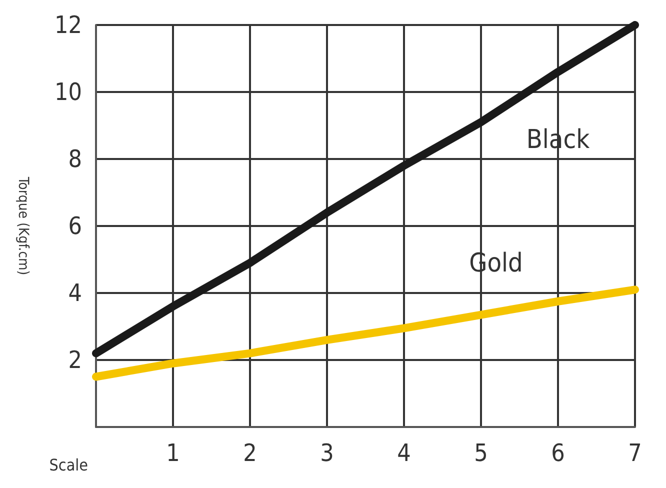 This screenshot has height=488, width=666. Describe the element at coordinates (68, 92) in the screenshot. I see `y-tick-label: 10` at that location.